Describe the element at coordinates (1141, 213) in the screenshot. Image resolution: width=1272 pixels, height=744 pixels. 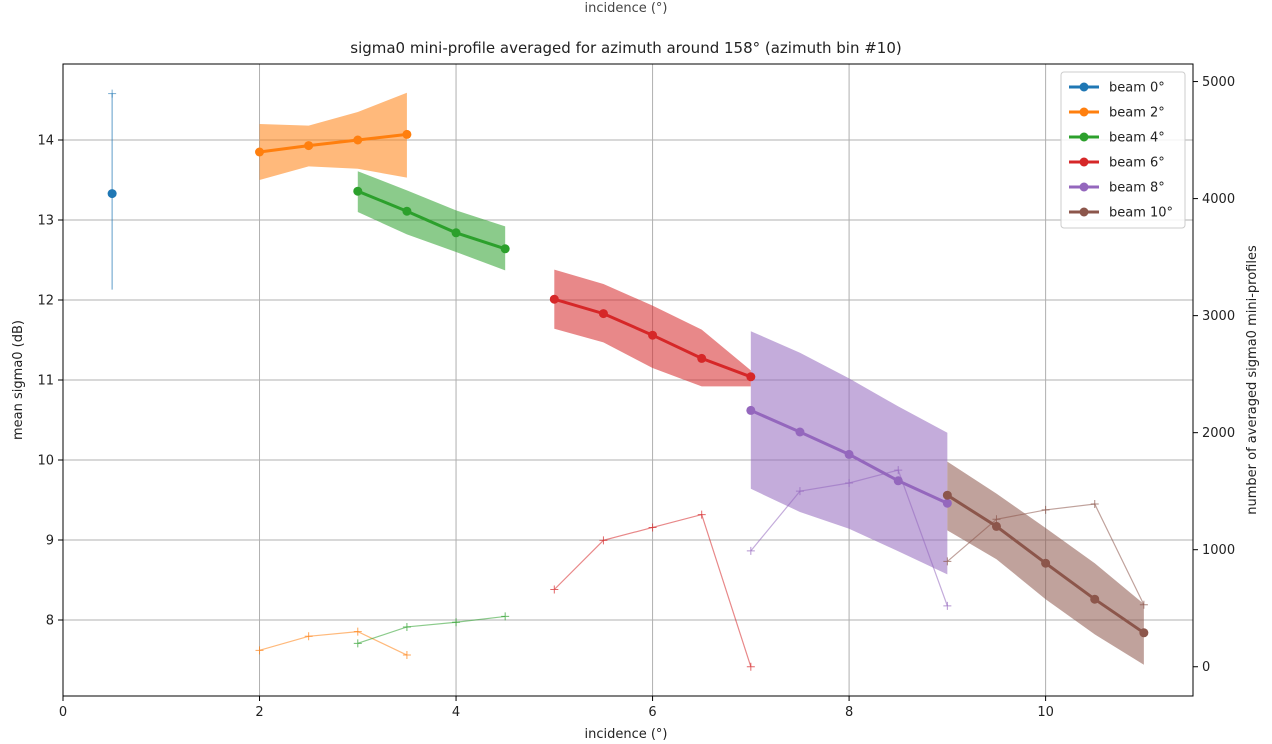
I see `legend-label-beam-10: beam 10°` at that location.